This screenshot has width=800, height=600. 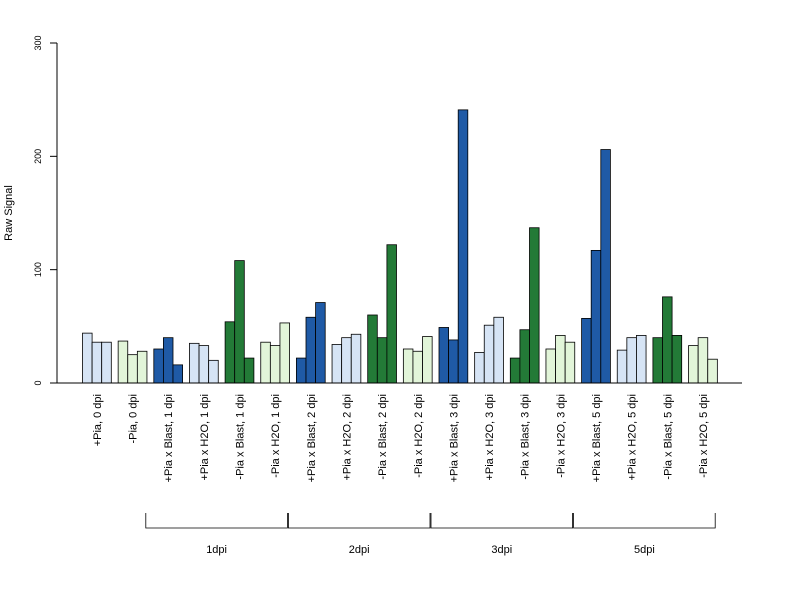 I want to click on category-label: -Pia x Blast, 3 dpi, so click(x=526, y=437).